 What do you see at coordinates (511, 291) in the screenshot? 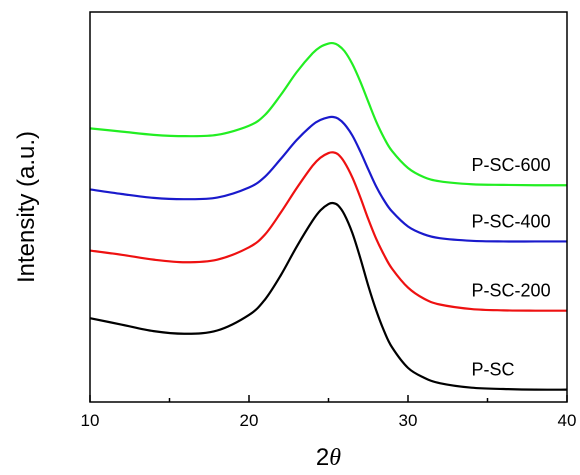
I see `series-label-p-sc-200: P-SC-200` at bounding box center [511, 291].